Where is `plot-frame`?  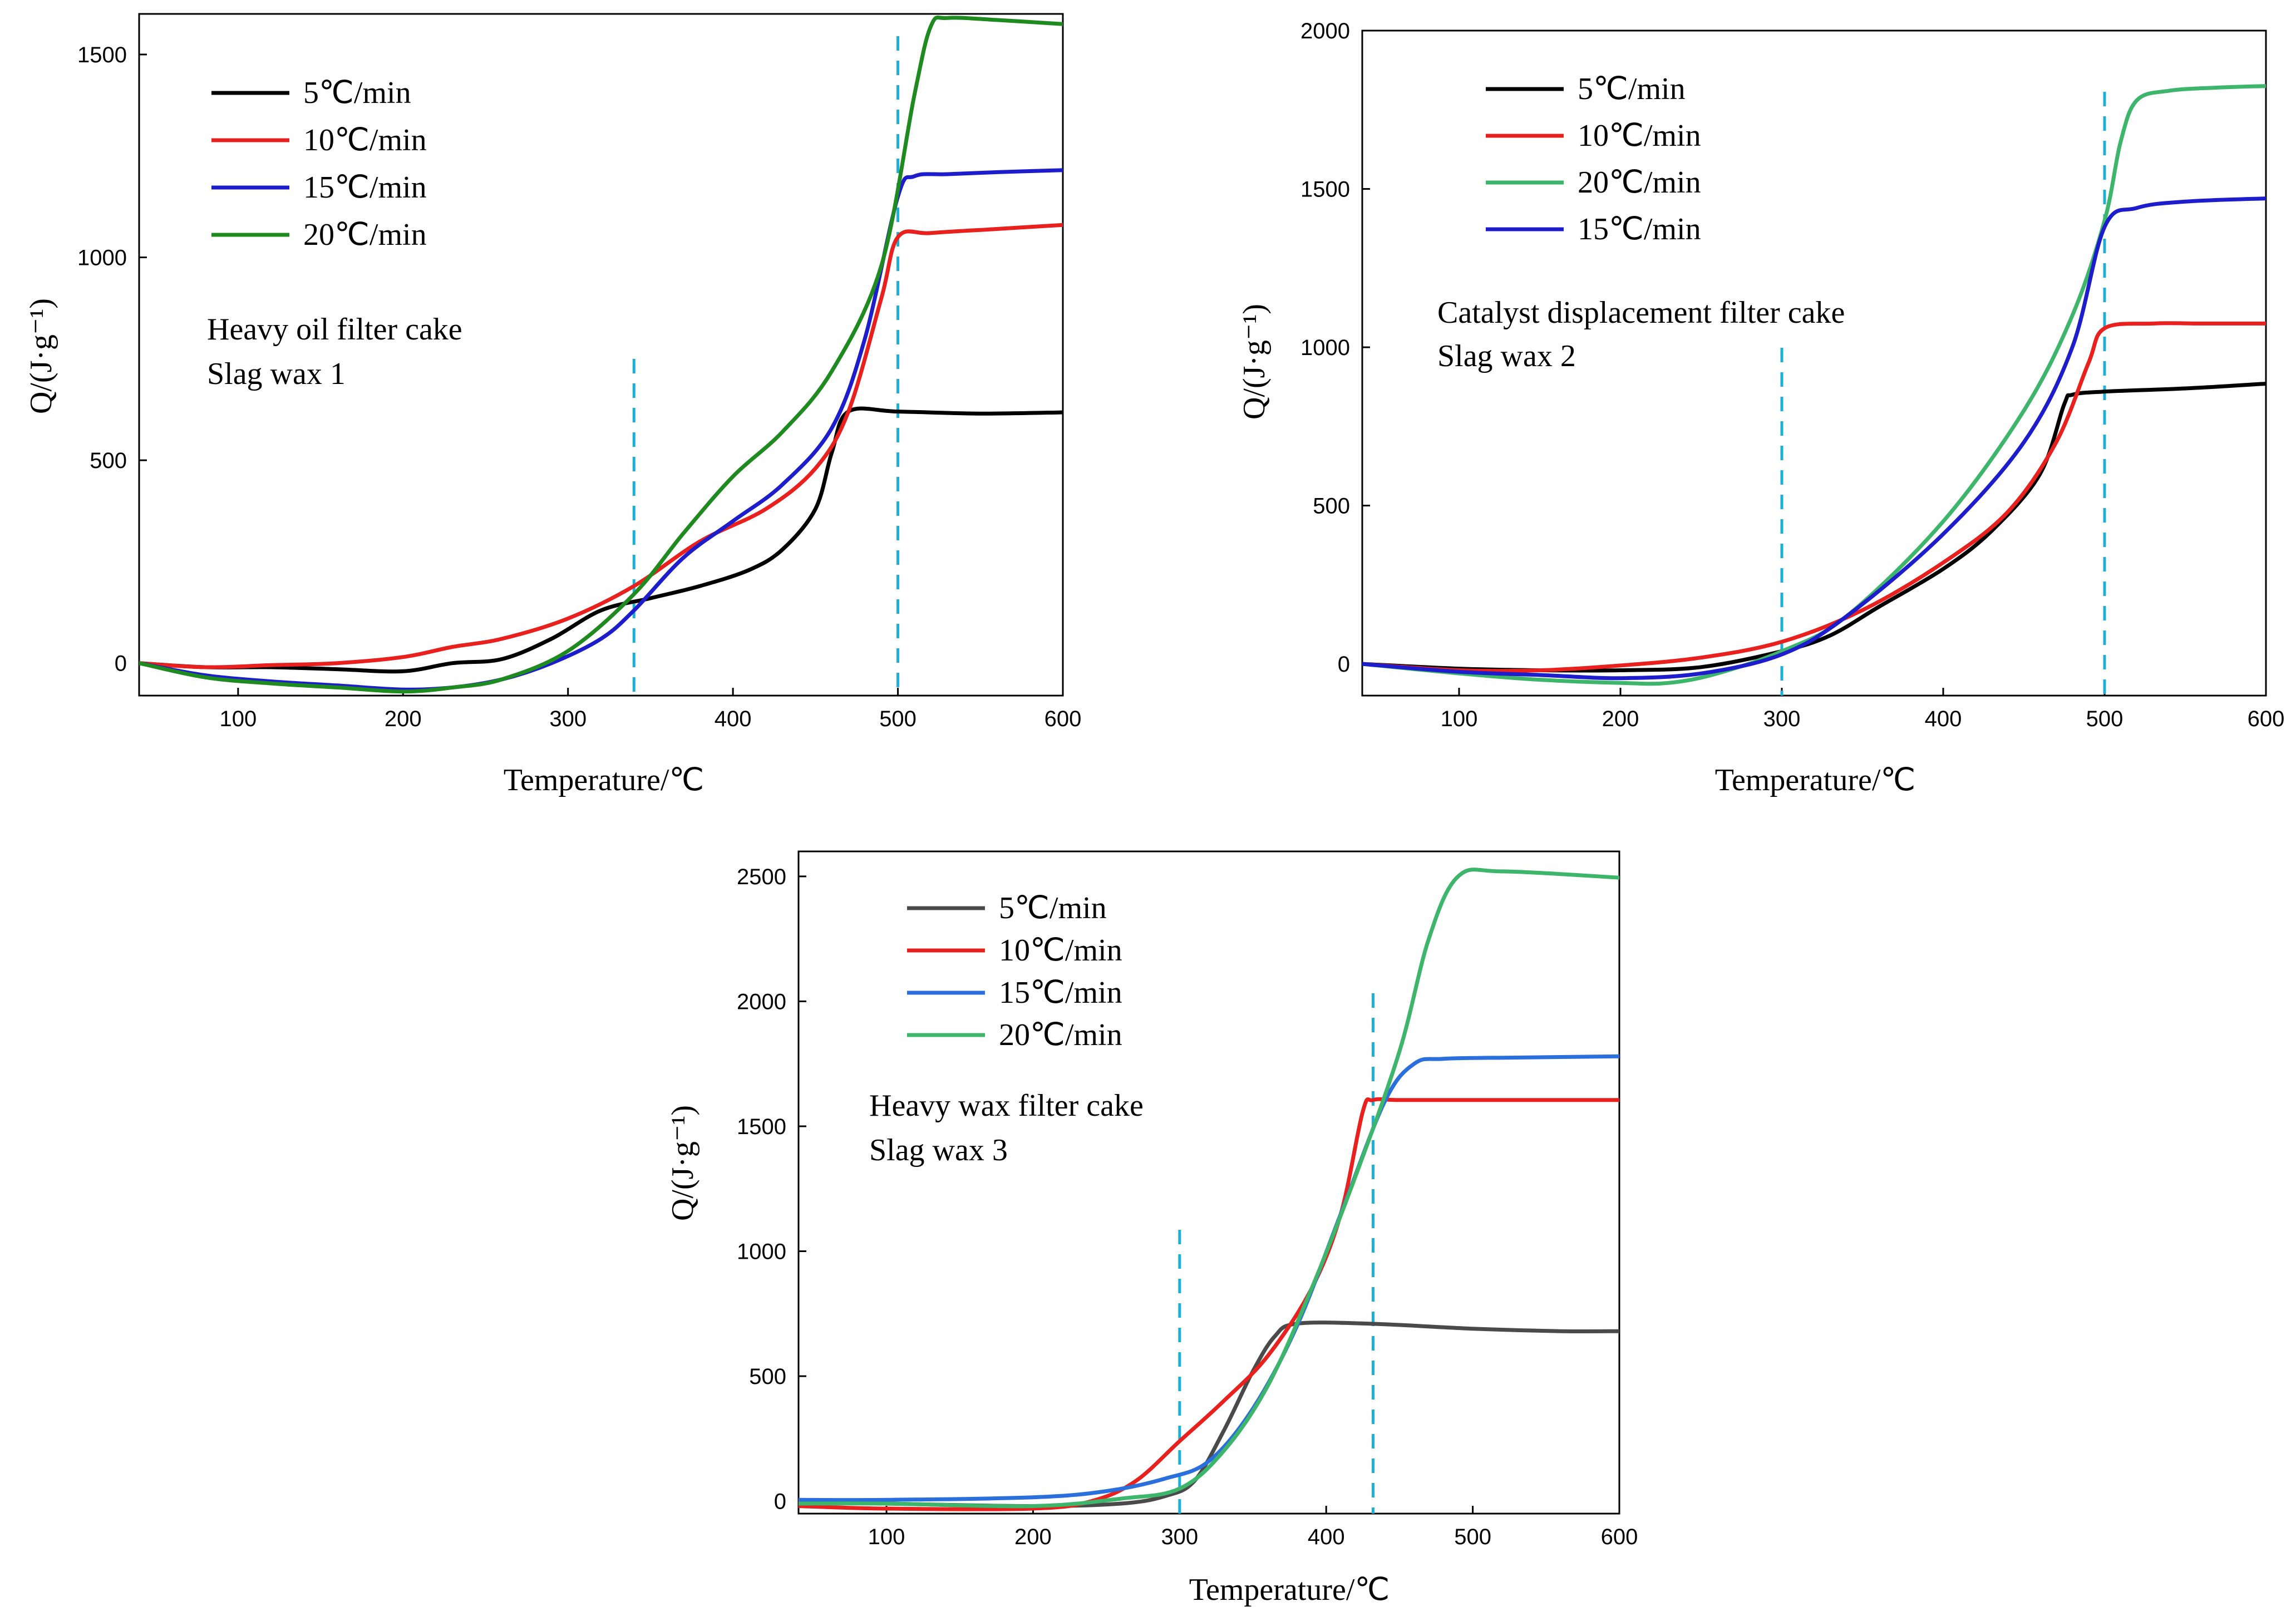 plot-frame is located at coordinates (1208, 1183).